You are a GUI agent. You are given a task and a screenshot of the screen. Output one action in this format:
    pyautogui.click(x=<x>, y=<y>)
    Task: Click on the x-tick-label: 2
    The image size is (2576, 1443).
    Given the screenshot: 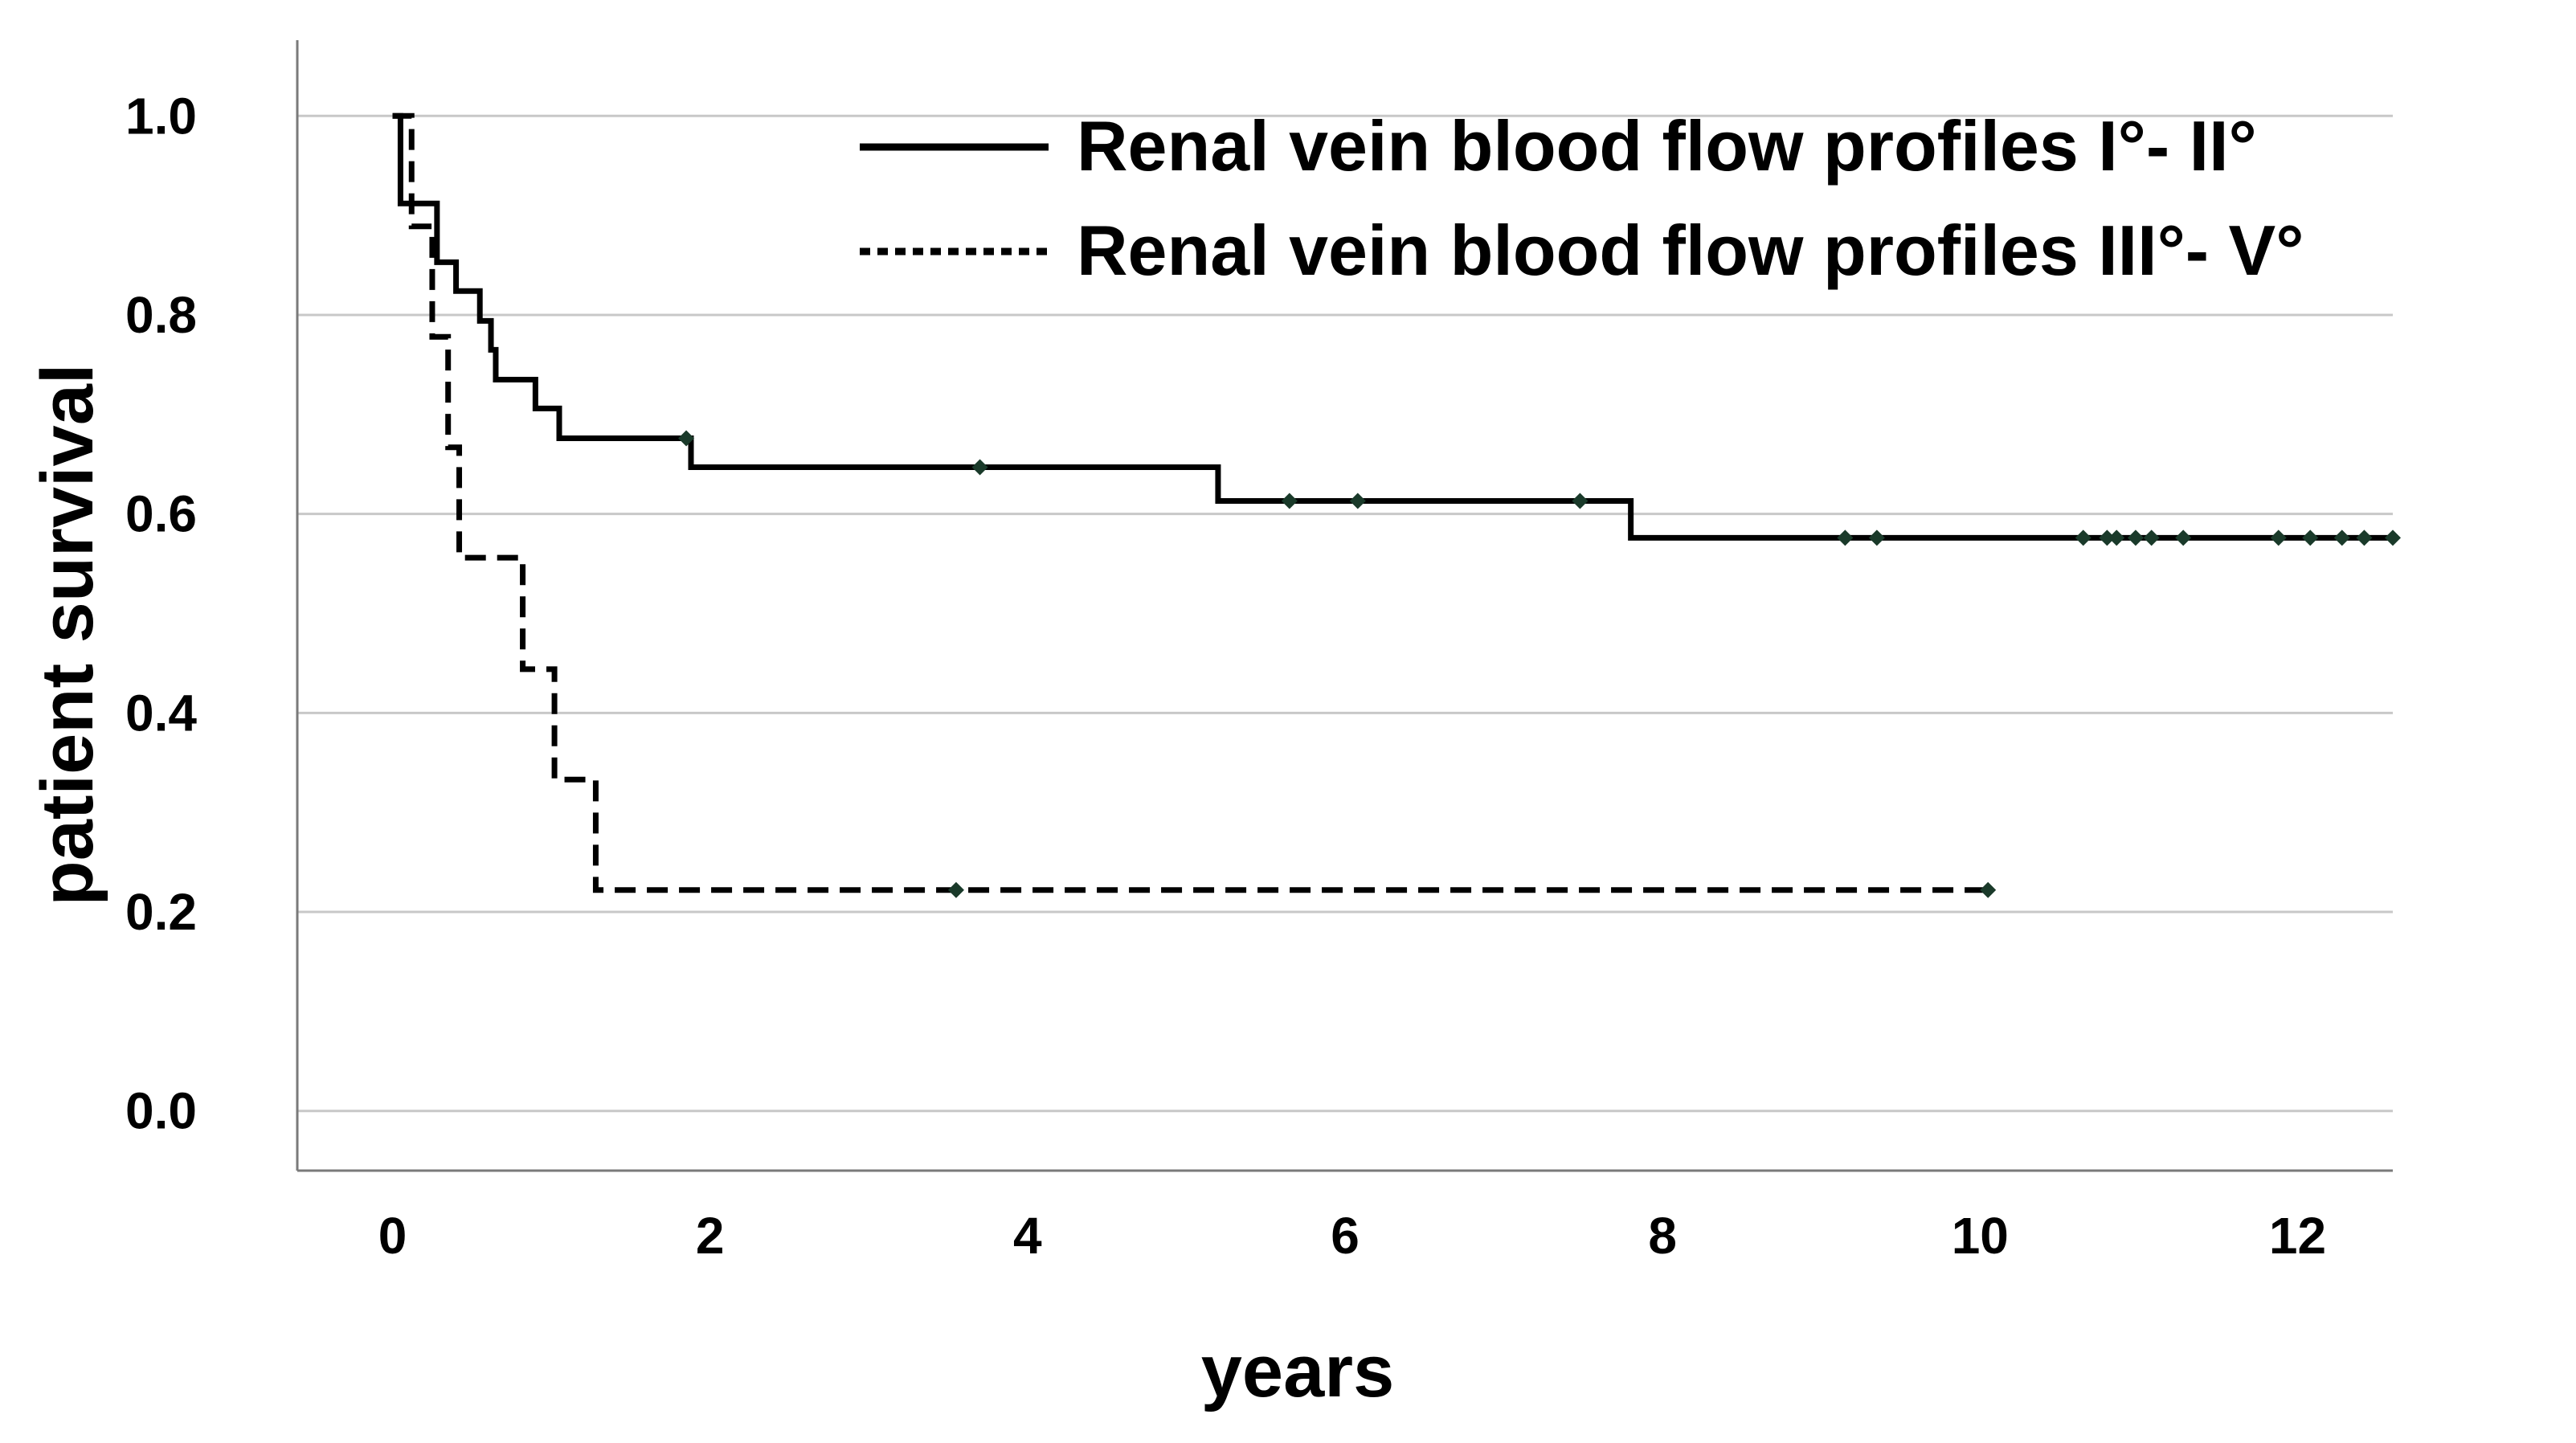 What is the action you would take?
    pyautogui.click(x=710, y=1236)
    